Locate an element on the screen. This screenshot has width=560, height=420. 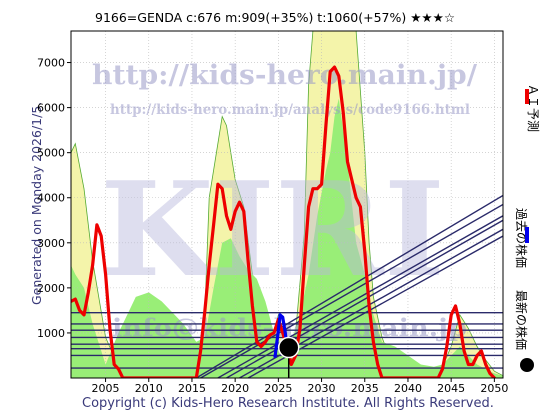
y-tick-label: 4000 is located at coordinates (51, 198).